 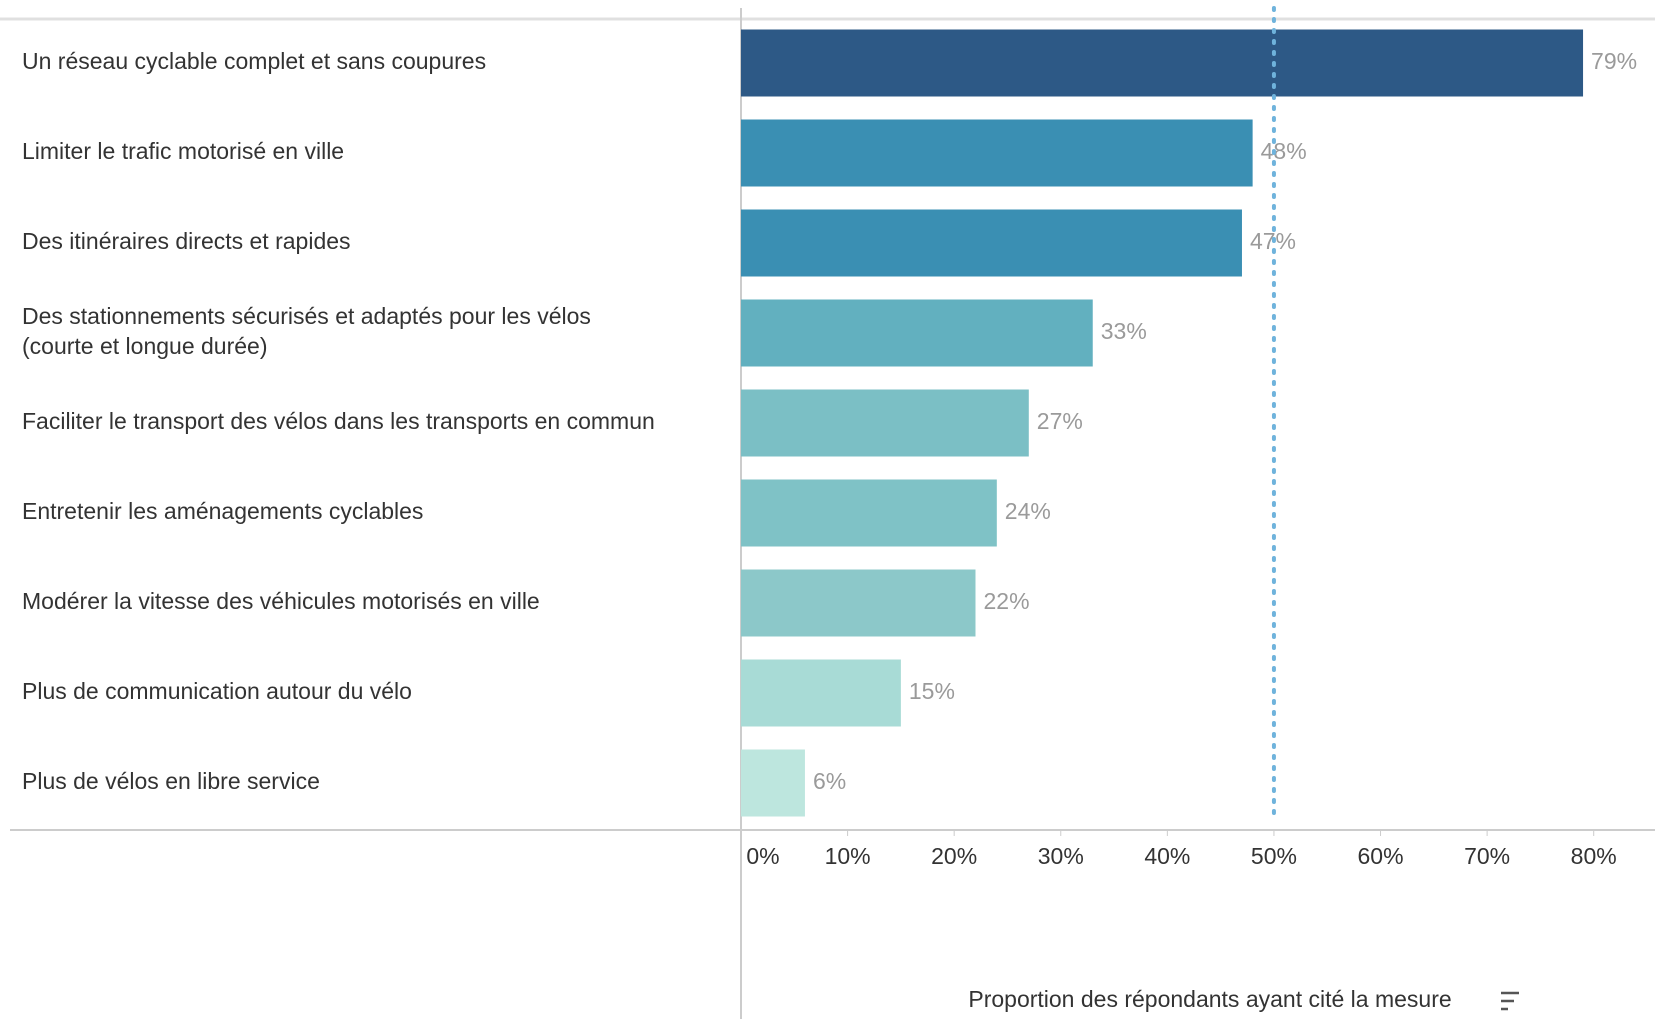 I want to click on value-label: 27%, so click(x=1060, y=421).